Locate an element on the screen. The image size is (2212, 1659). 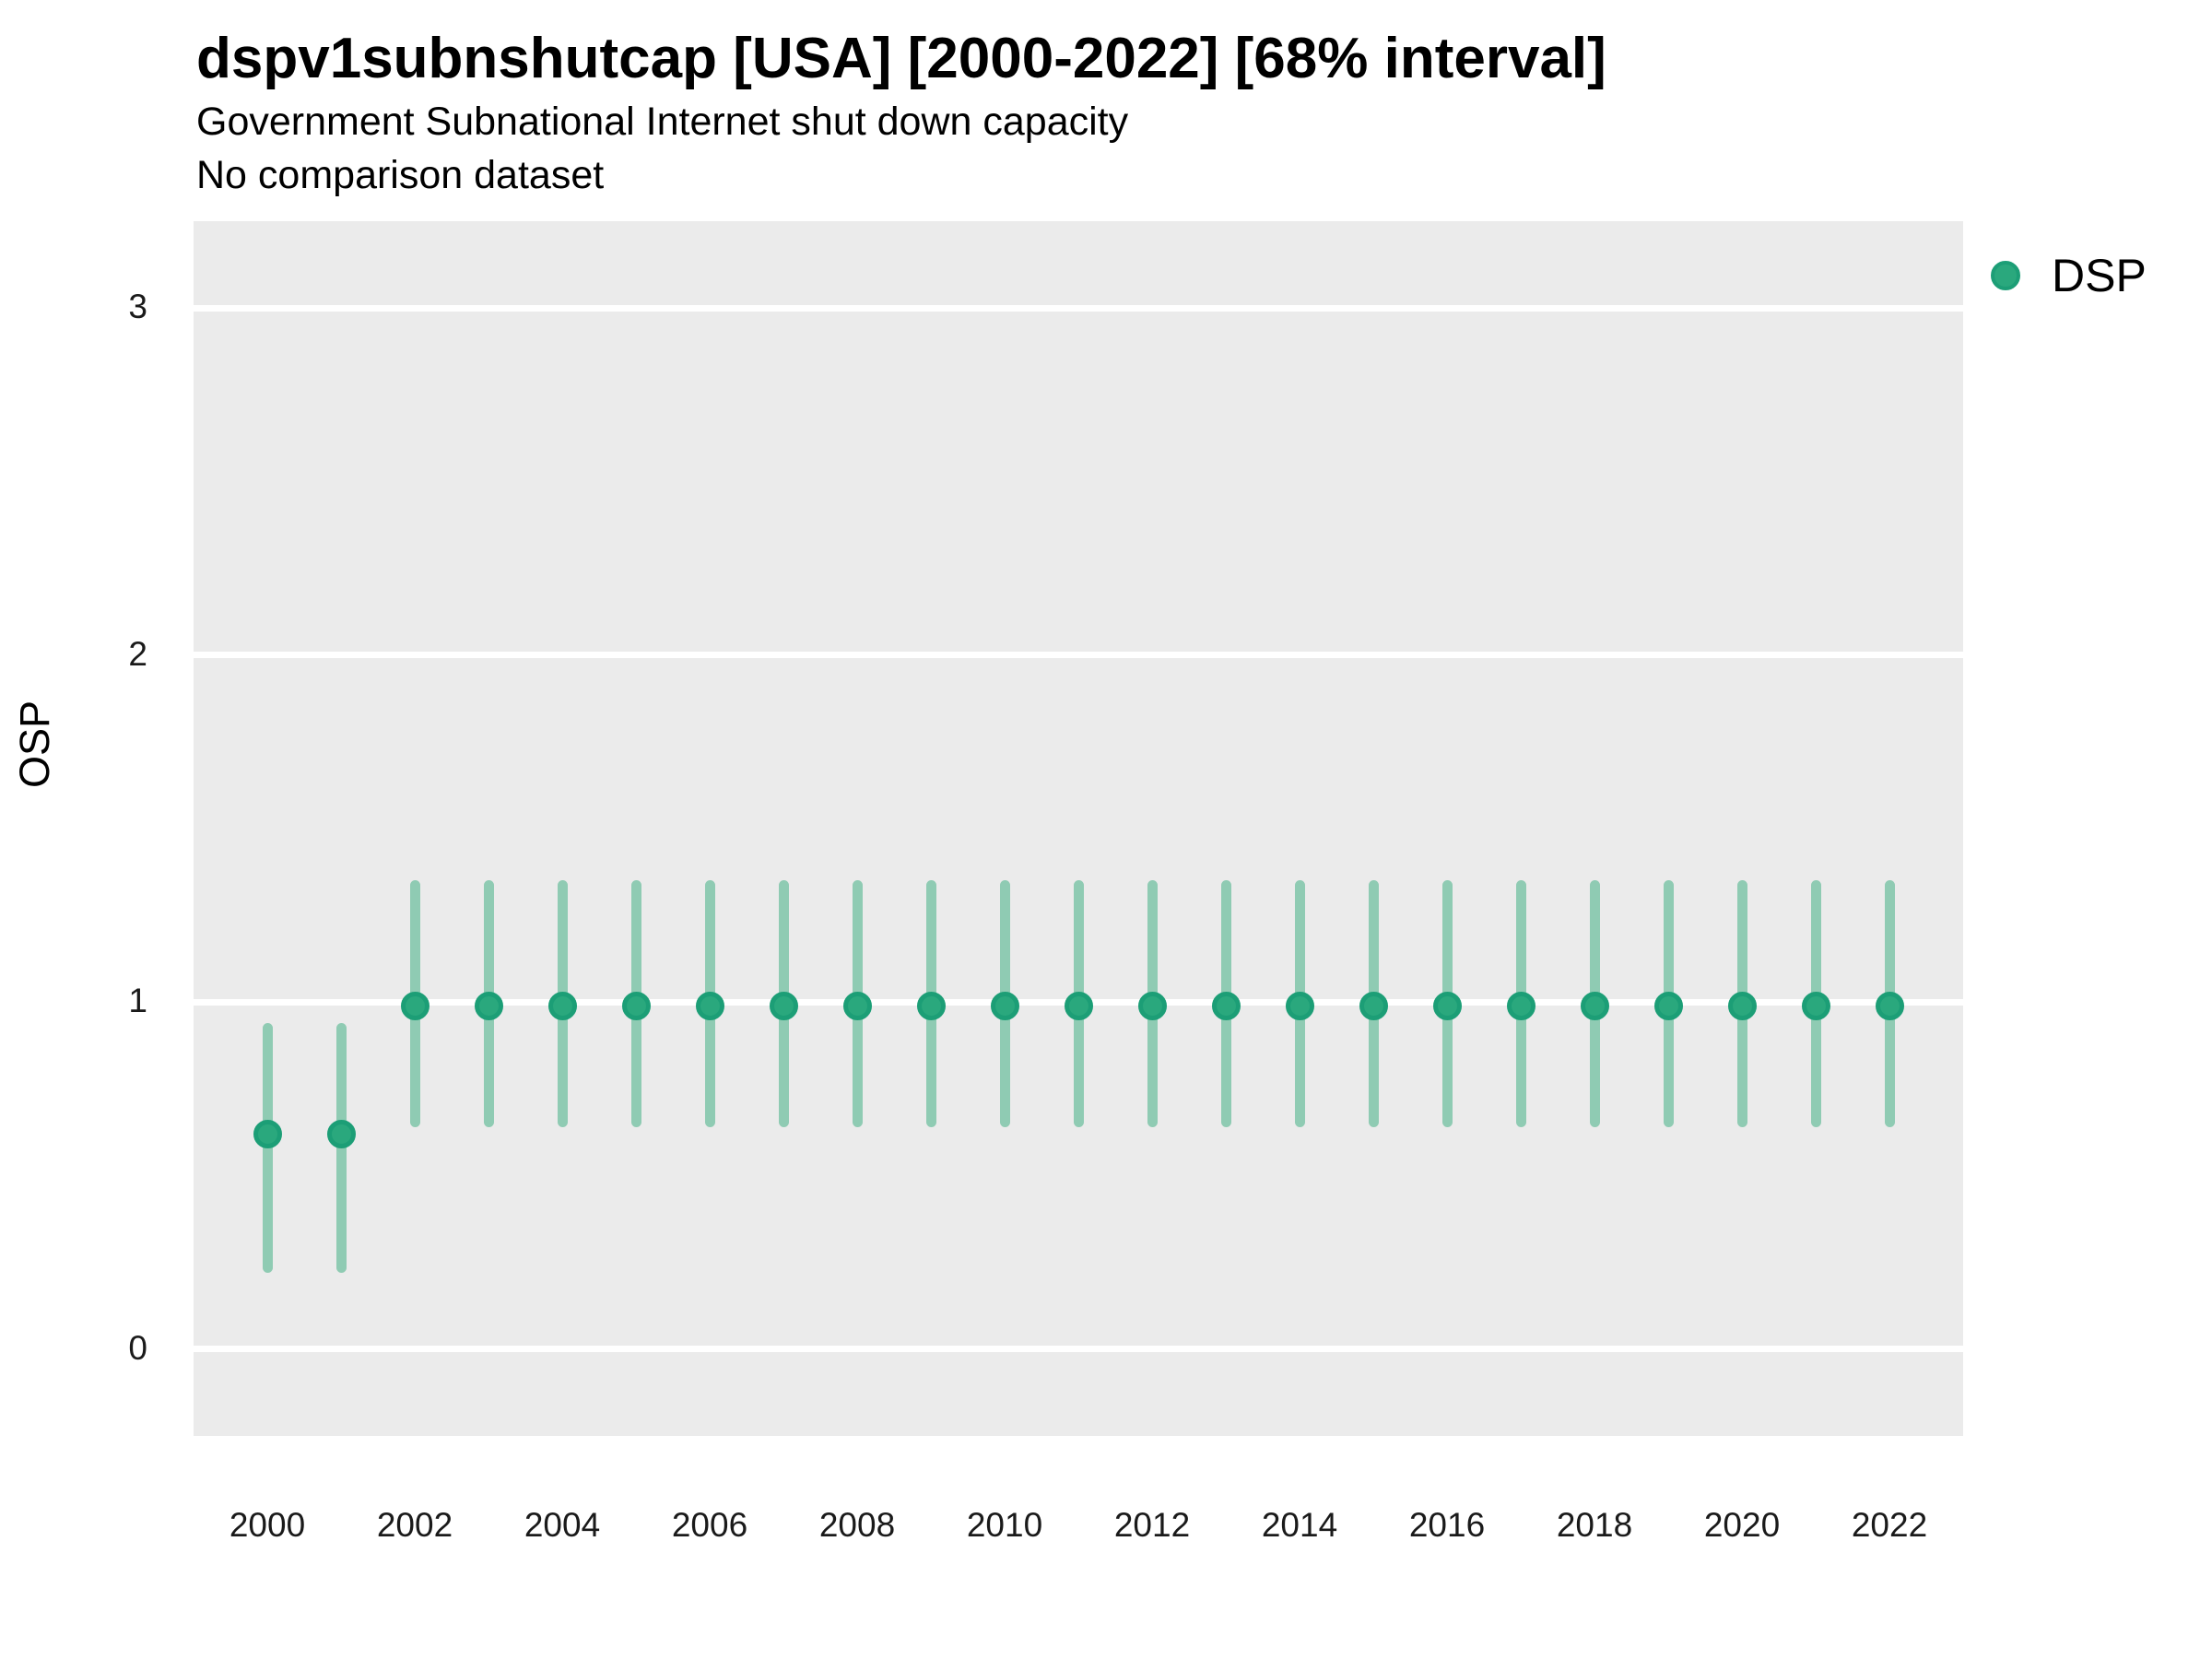
data-point-2006 is located at coordinates (709, 1005).